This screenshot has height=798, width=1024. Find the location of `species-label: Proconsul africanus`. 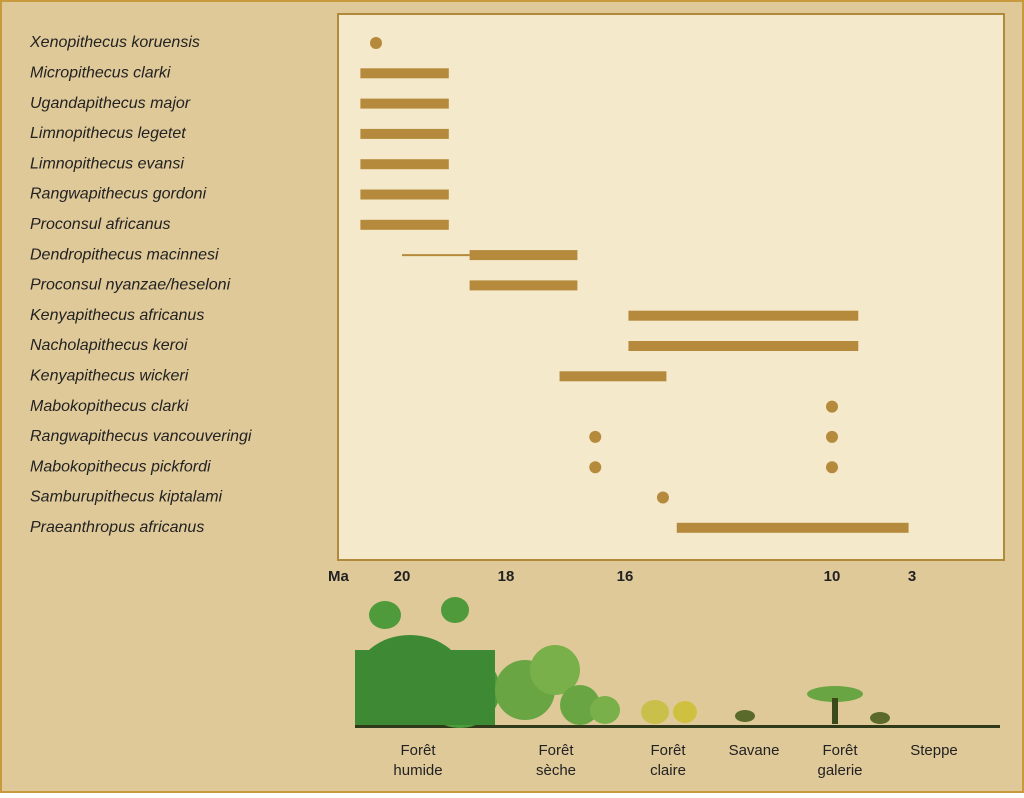

species-label: Proconsul africanus is located at coordinates (100, 224).